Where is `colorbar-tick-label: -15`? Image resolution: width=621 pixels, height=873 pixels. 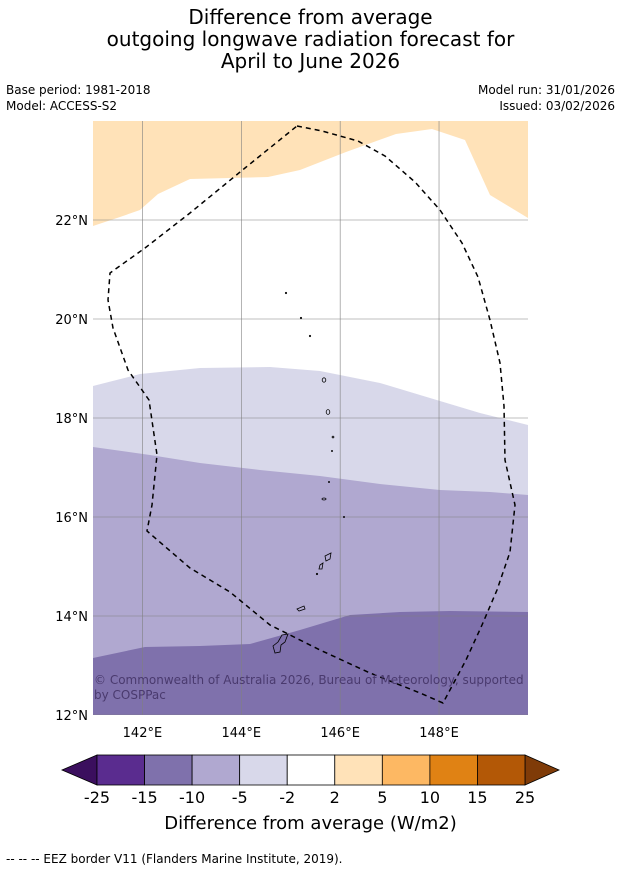 colorbar-tick-label: -15 is located at coordinates (144, 797).